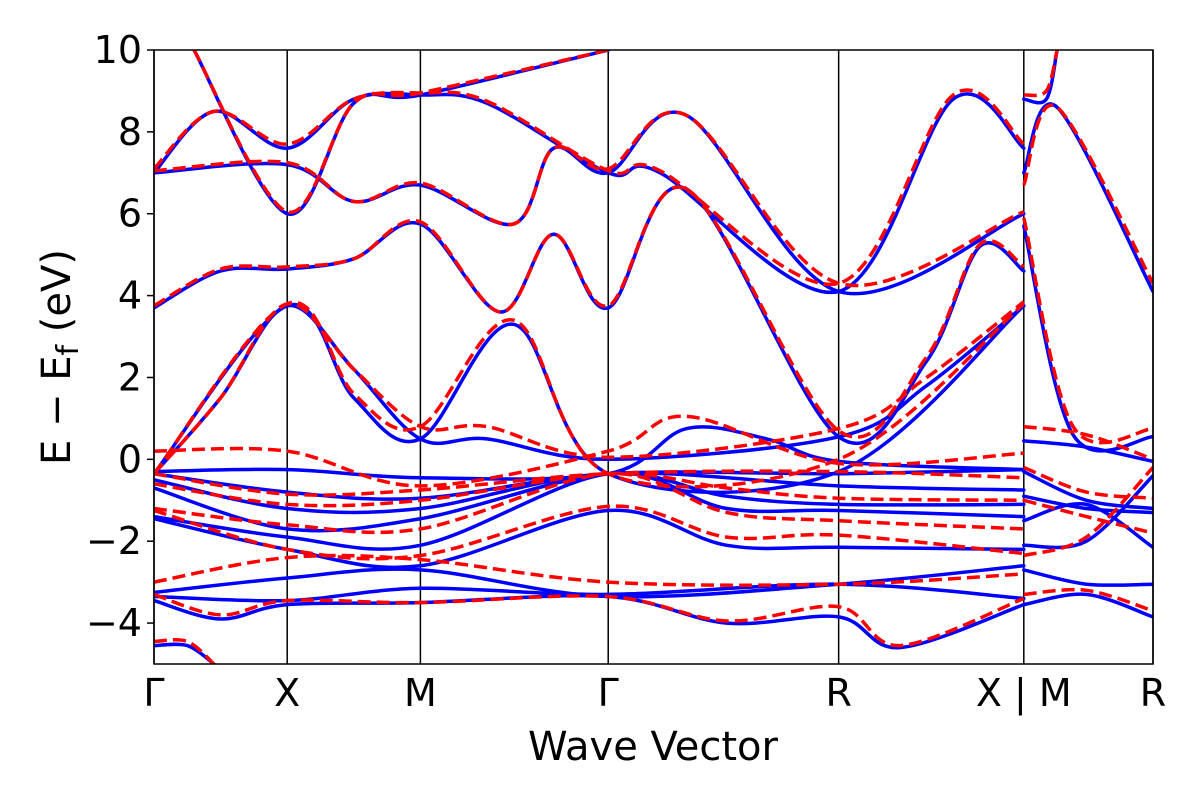  What do you see at coordinates (60, 357) in the screenshot?
I see `y-axis-title: E − Ef (eV)` at bounding box center [60, 357].